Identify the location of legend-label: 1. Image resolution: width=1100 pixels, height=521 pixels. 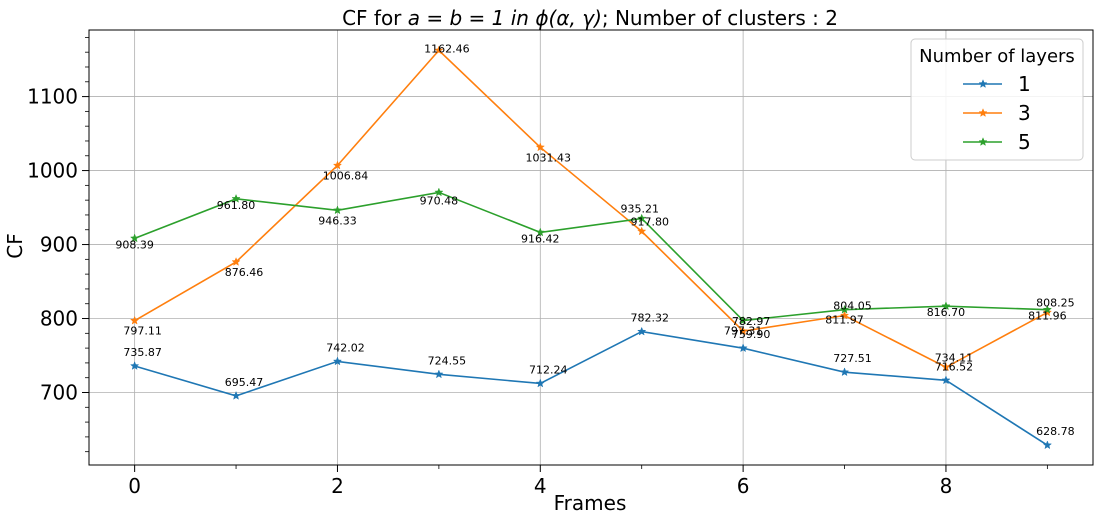
(1024, 84).